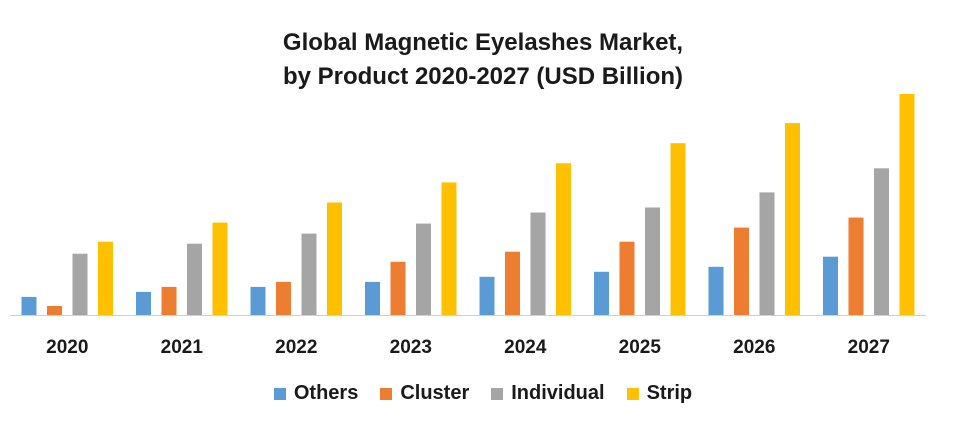 The width and height of the screenshot is (966, 430). Describe the element at coordinates (398, 288) in the screenshot. I see `bar-cluster-2023` at that location.